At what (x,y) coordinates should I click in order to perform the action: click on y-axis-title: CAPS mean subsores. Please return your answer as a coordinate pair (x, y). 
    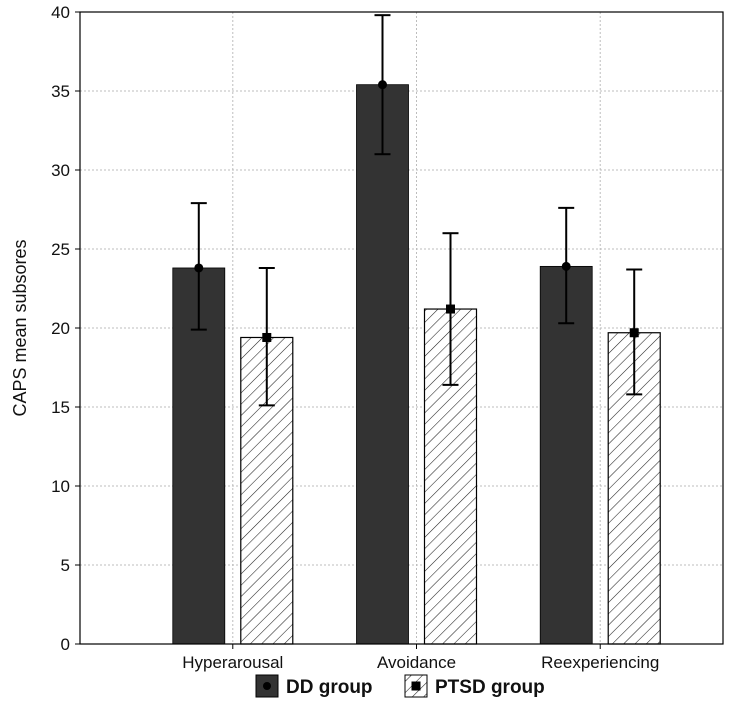
    Looking at the image, I should click on (20, 327).